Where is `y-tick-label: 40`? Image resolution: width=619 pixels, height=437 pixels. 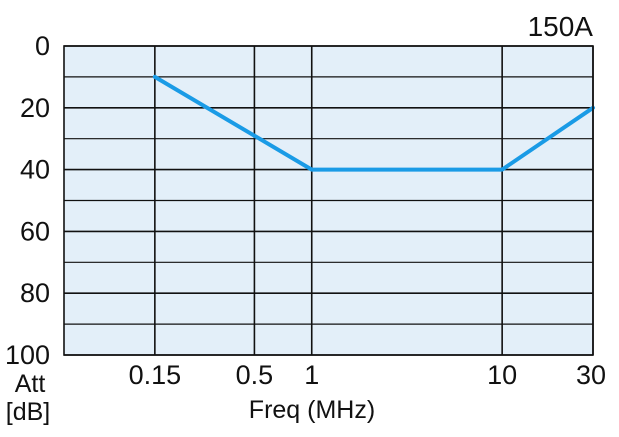
y-tick-label: 40 is located at coordinates (35, 170).